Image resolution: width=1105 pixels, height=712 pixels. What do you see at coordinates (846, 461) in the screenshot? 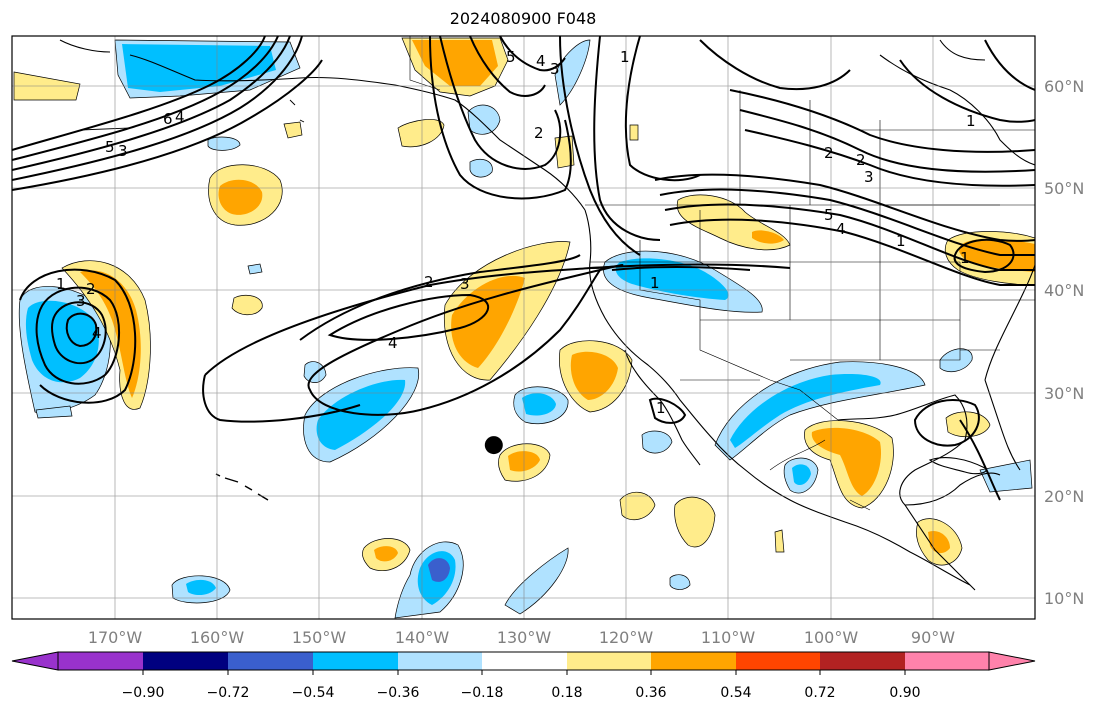
I see `positive-anomaly-gulf-core` at bounding box center [846, 461].